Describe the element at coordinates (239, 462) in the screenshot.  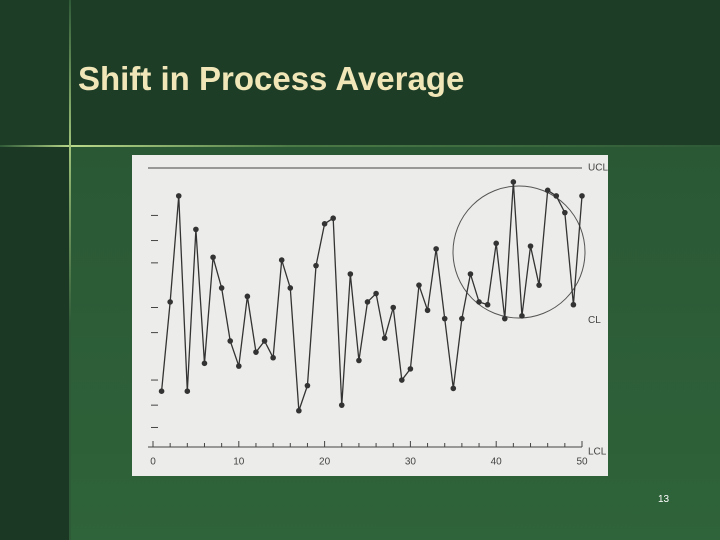
I see `x-tick-label: 10` at that location.